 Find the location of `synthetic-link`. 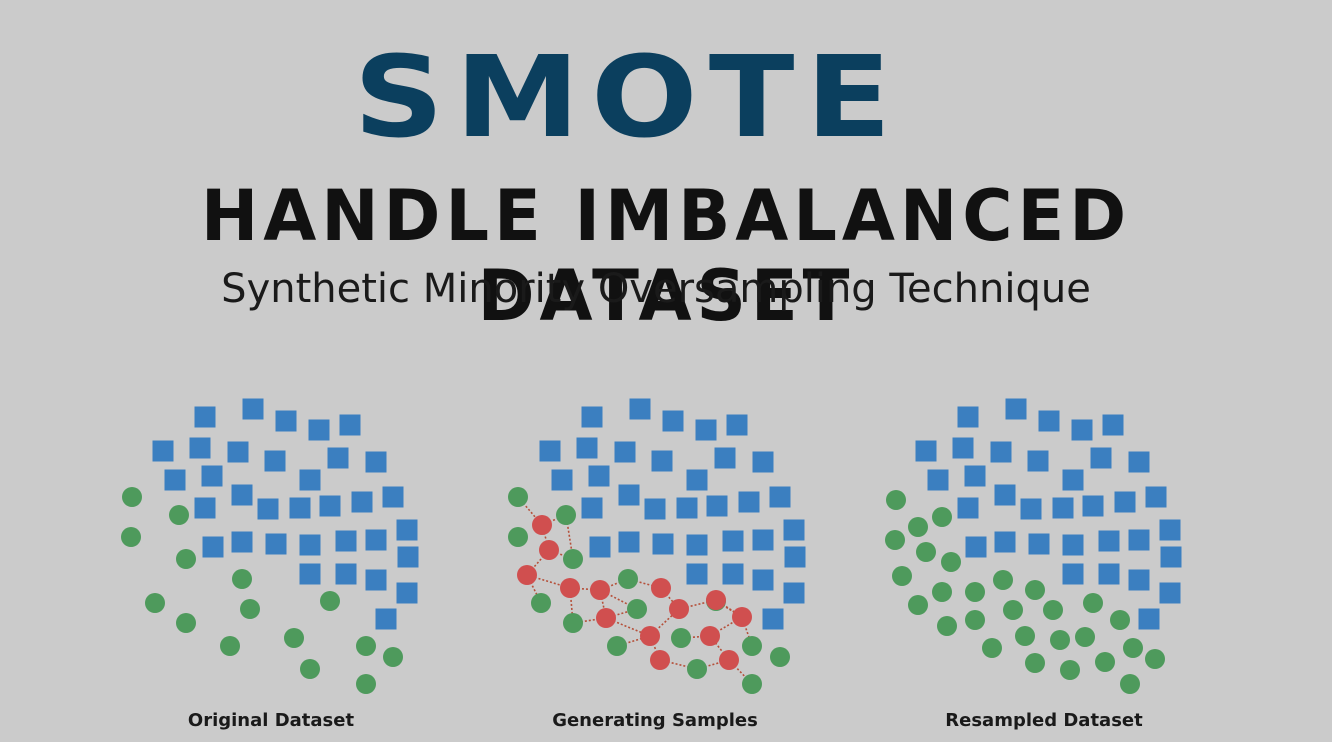

synthetic-link is located at coordinates (618, 599).